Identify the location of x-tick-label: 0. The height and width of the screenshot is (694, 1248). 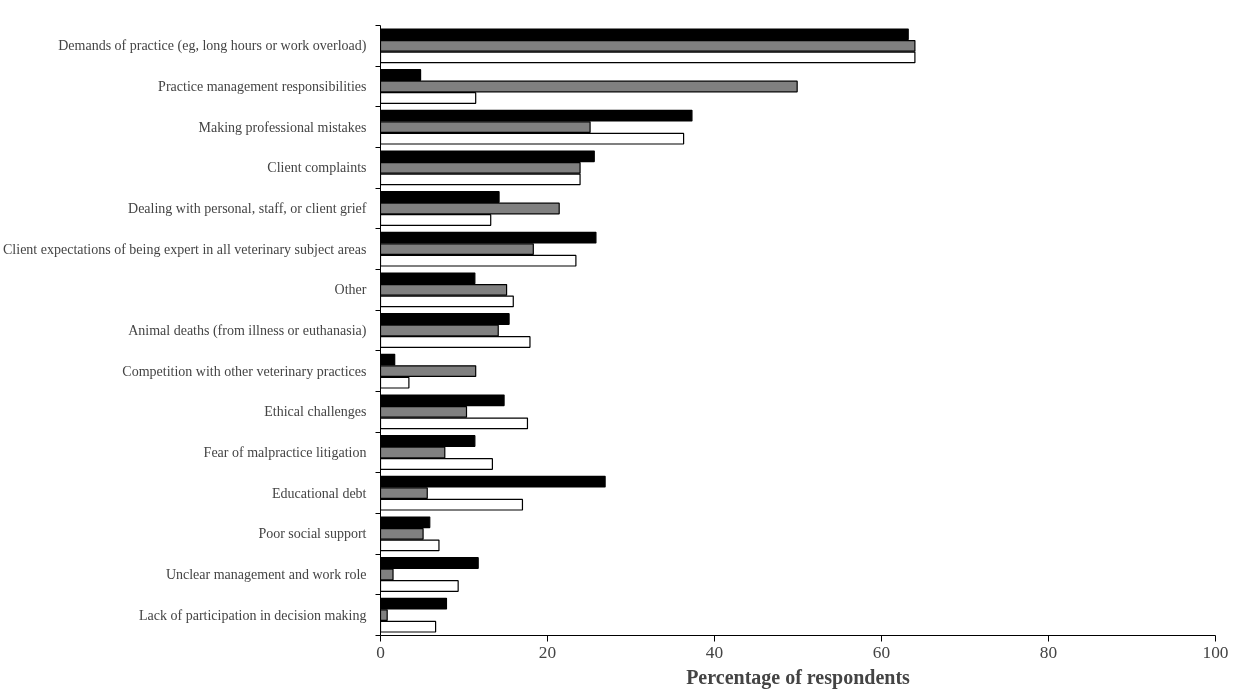
(380, 652).